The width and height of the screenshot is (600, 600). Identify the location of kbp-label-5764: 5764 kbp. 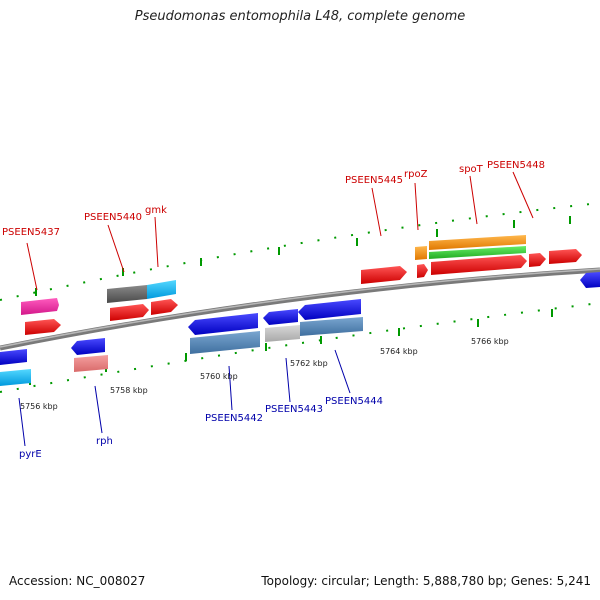
(399, 351).